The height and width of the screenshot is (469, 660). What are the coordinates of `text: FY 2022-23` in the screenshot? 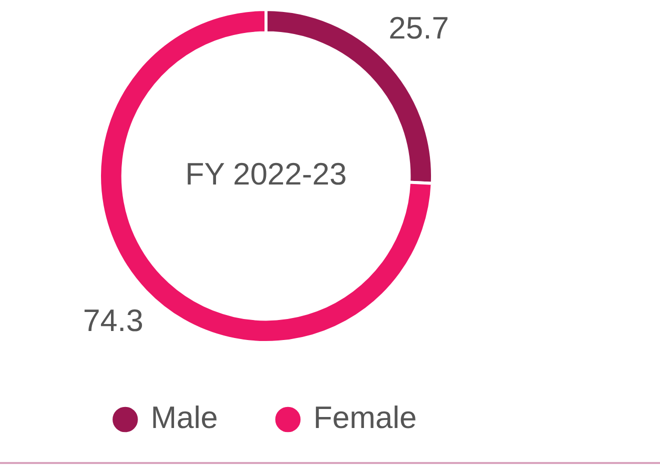 It's located at (266, 174).